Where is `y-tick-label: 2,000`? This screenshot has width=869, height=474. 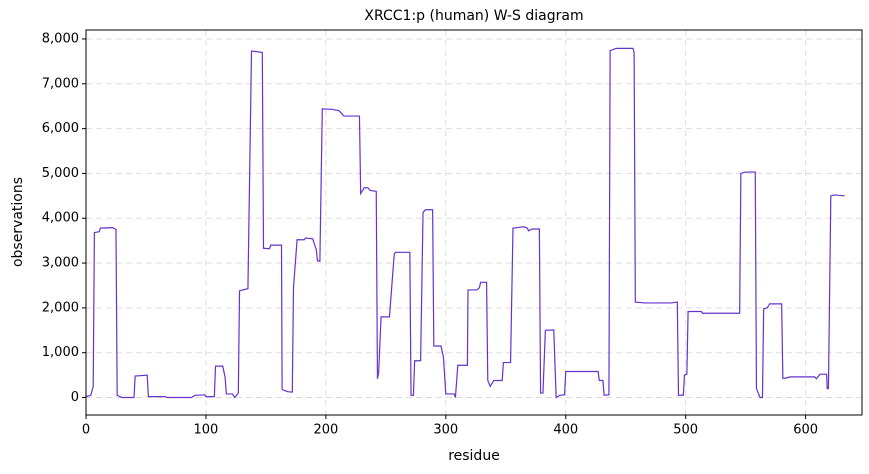
y-tick-label: 2,000 is located at coordinates (60, 307).